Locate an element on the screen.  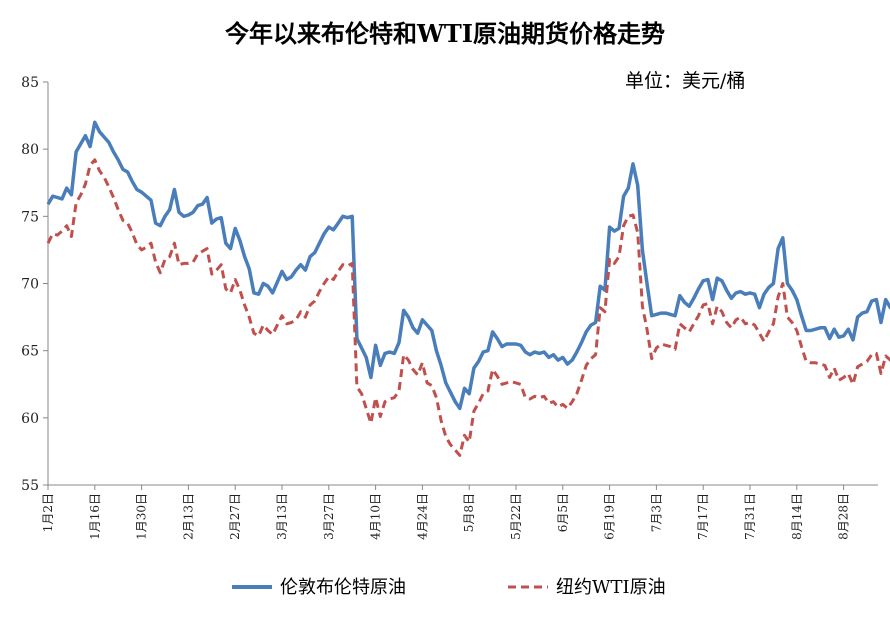
y-tick-label: 55 is located at coordinates (30, 486).